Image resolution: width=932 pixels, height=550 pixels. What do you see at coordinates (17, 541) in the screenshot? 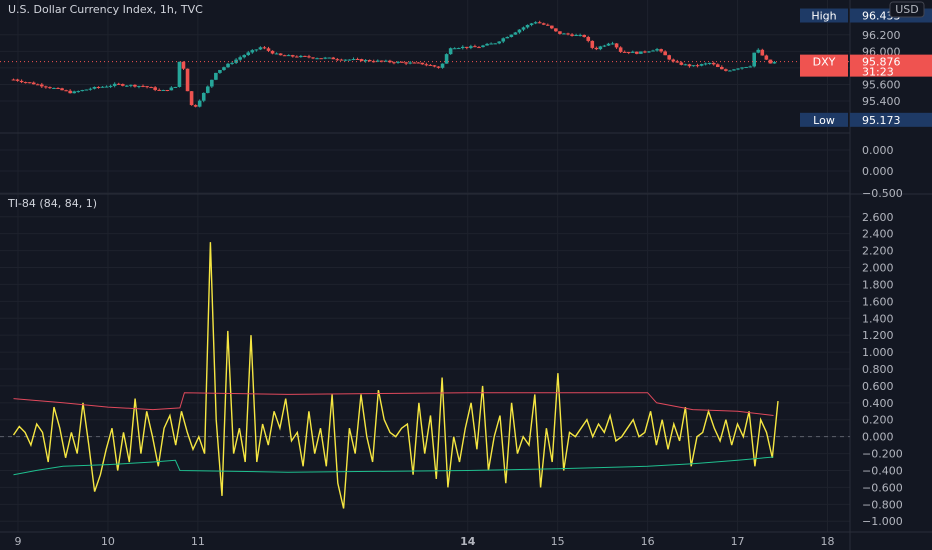
I see `time-axis-label: 9` at bounding box center [17, 541].